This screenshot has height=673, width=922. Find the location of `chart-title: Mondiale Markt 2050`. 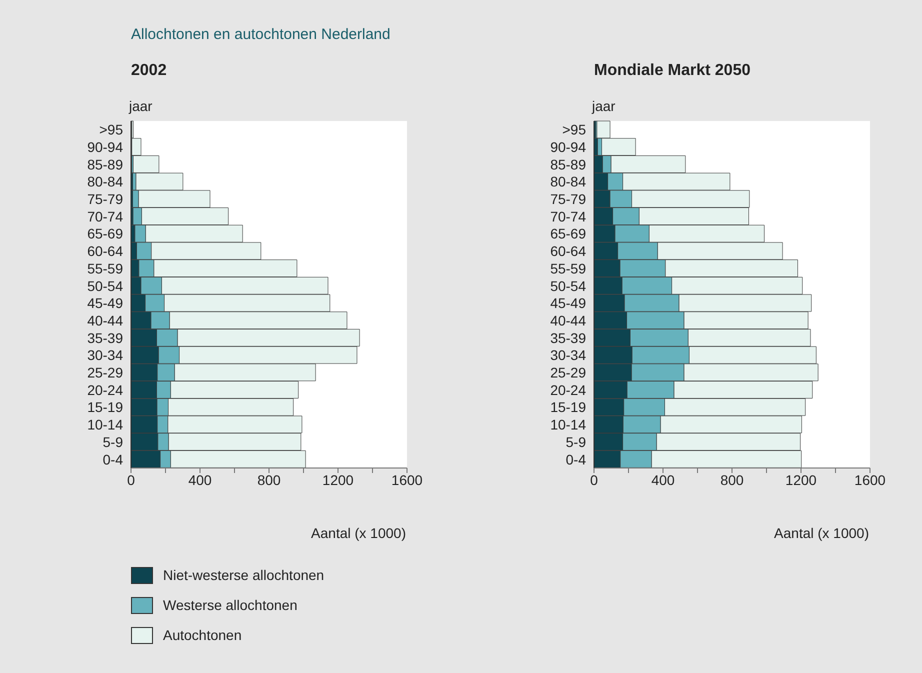

chart-title: Mondiale Markt 2050 is located at coordinates (672, 71).